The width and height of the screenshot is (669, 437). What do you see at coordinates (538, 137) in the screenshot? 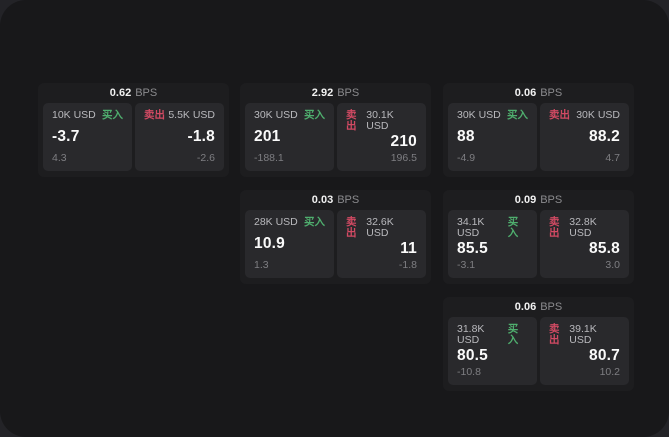
I see `buy-sell-panels: 30K USD 买入 88 -4.9 卖出 30K USD 88.2 4.7` at bounding box center [538, 137].